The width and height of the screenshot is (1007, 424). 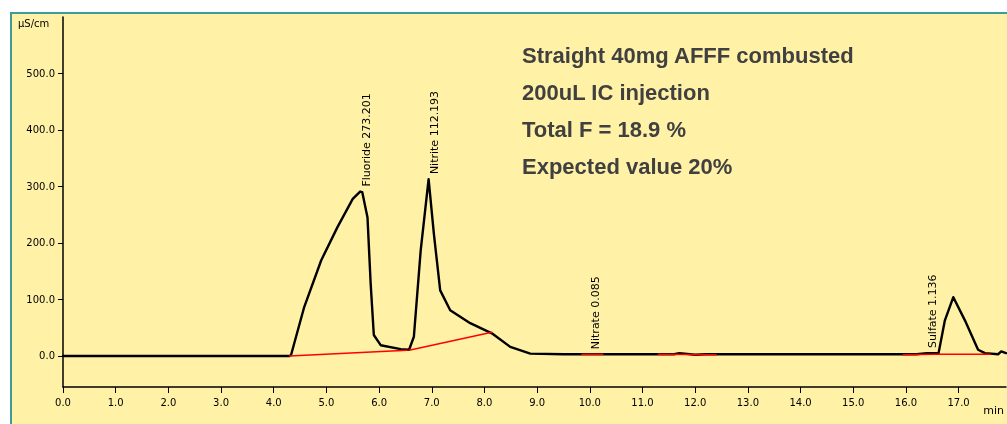 What do you see at coordinates (221, 402) in the screenshot?
I see `x-tick-label: 3.0` at bounding box center [221, 402].